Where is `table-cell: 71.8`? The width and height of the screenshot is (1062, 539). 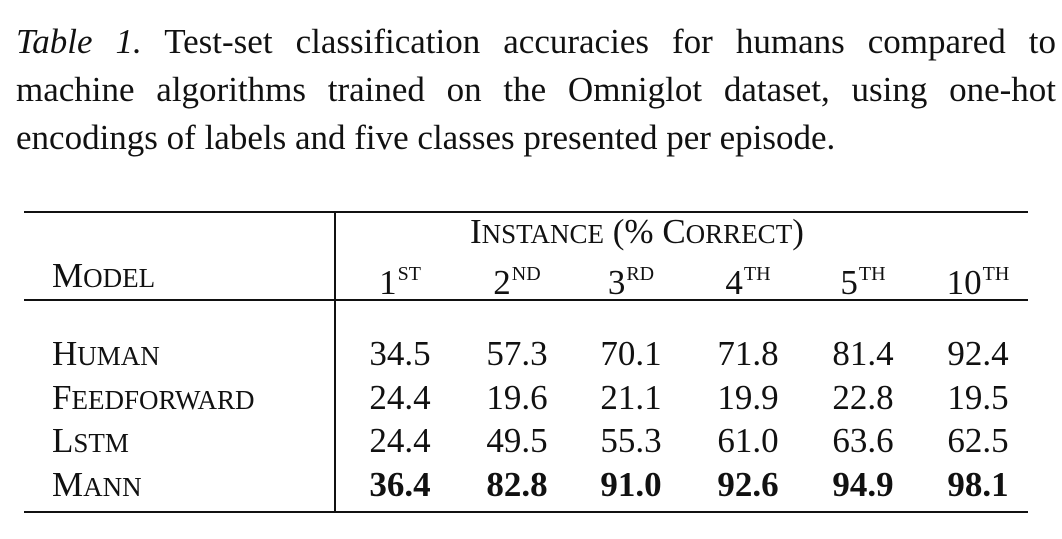
table-cell: 71.8 is located at coordinates (748, 353).